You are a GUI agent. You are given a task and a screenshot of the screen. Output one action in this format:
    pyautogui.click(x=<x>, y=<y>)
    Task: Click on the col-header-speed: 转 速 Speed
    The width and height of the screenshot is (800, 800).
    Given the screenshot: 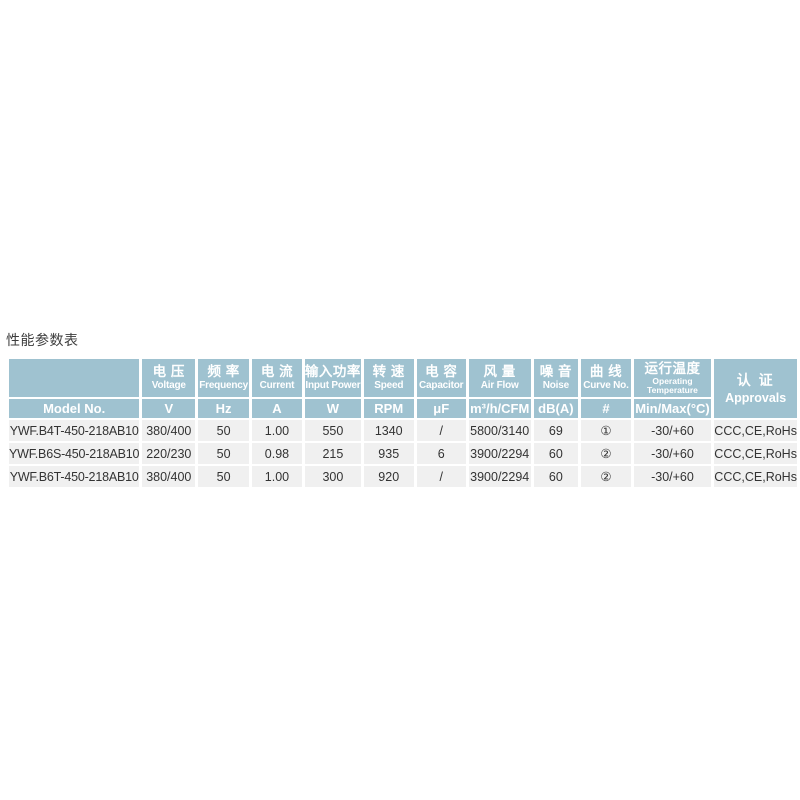 What is the action you would take?
    pyautogui.click(x=388, y=378)
    